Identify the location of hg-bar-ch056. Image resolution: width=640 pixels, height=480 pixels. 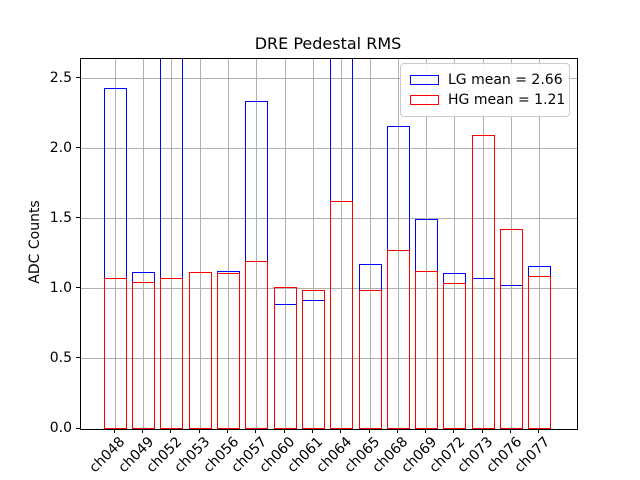
(228, 351).